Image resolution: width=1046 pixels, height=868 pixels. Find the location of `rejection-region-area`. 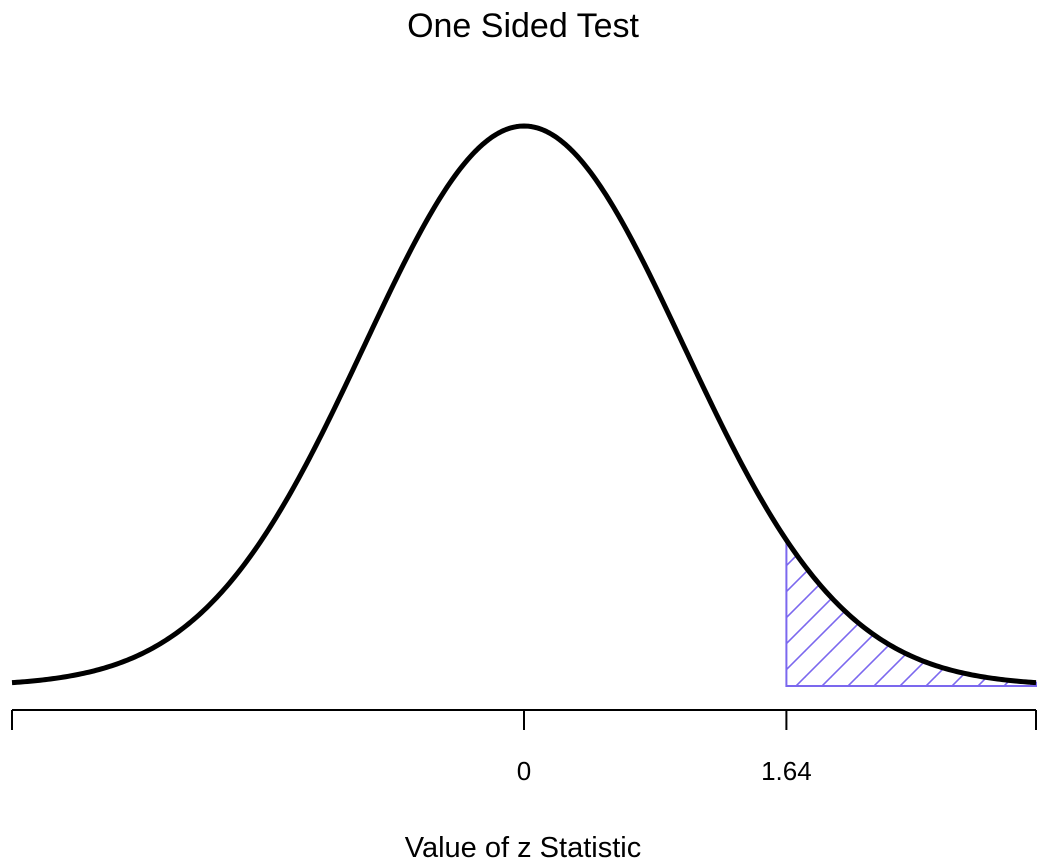

rejection-region-area is located at coordinates (911, 611).